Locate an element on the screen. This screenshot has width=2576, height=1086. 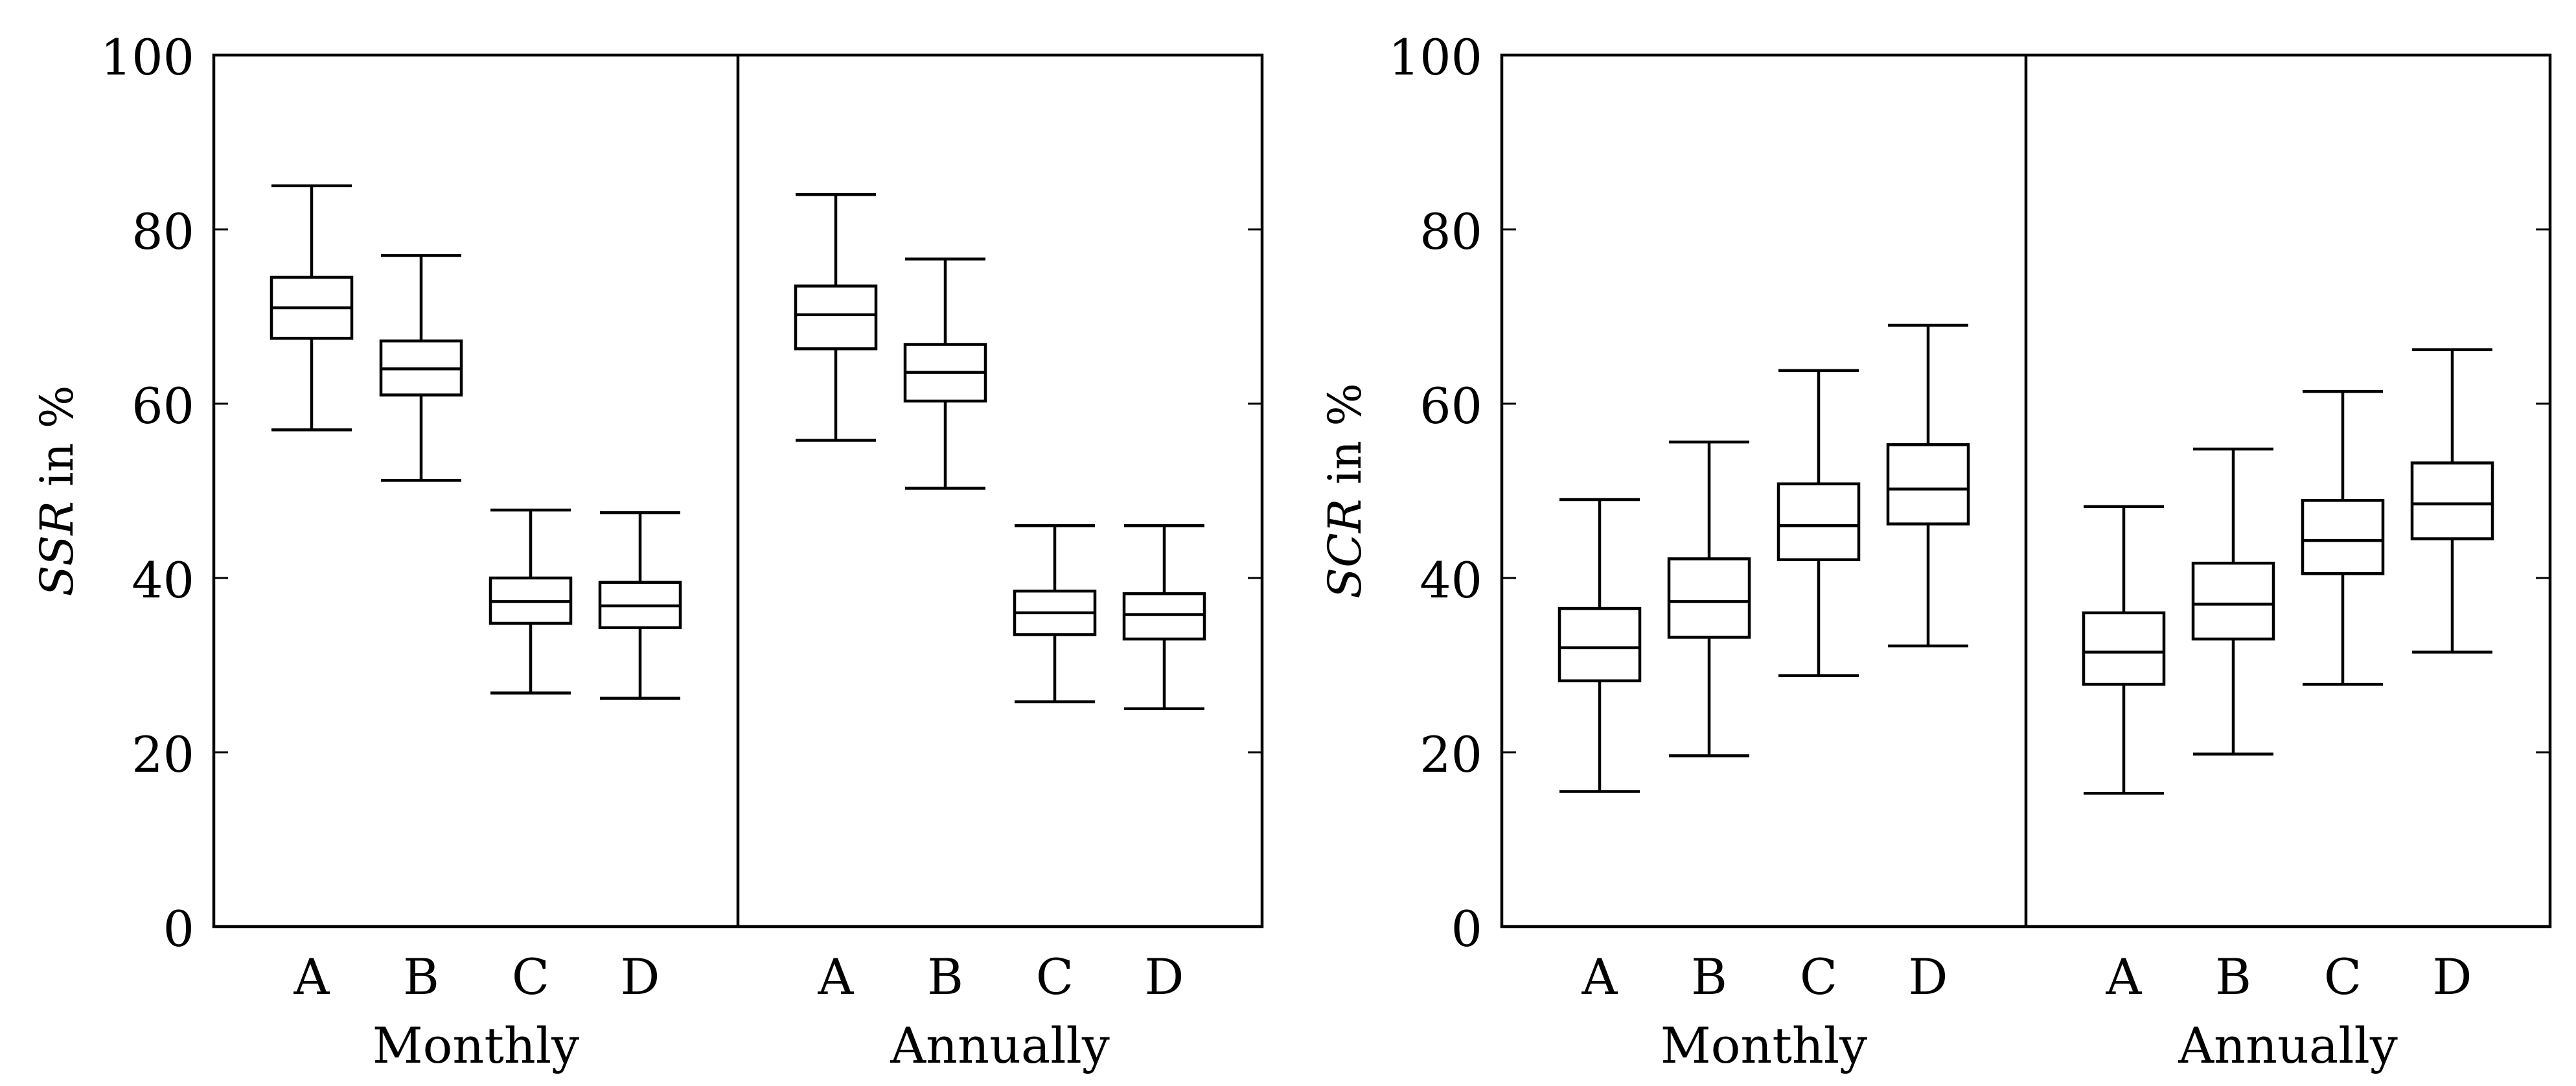
y-axis-label: SSR in % is located at coordinates (57, 491).